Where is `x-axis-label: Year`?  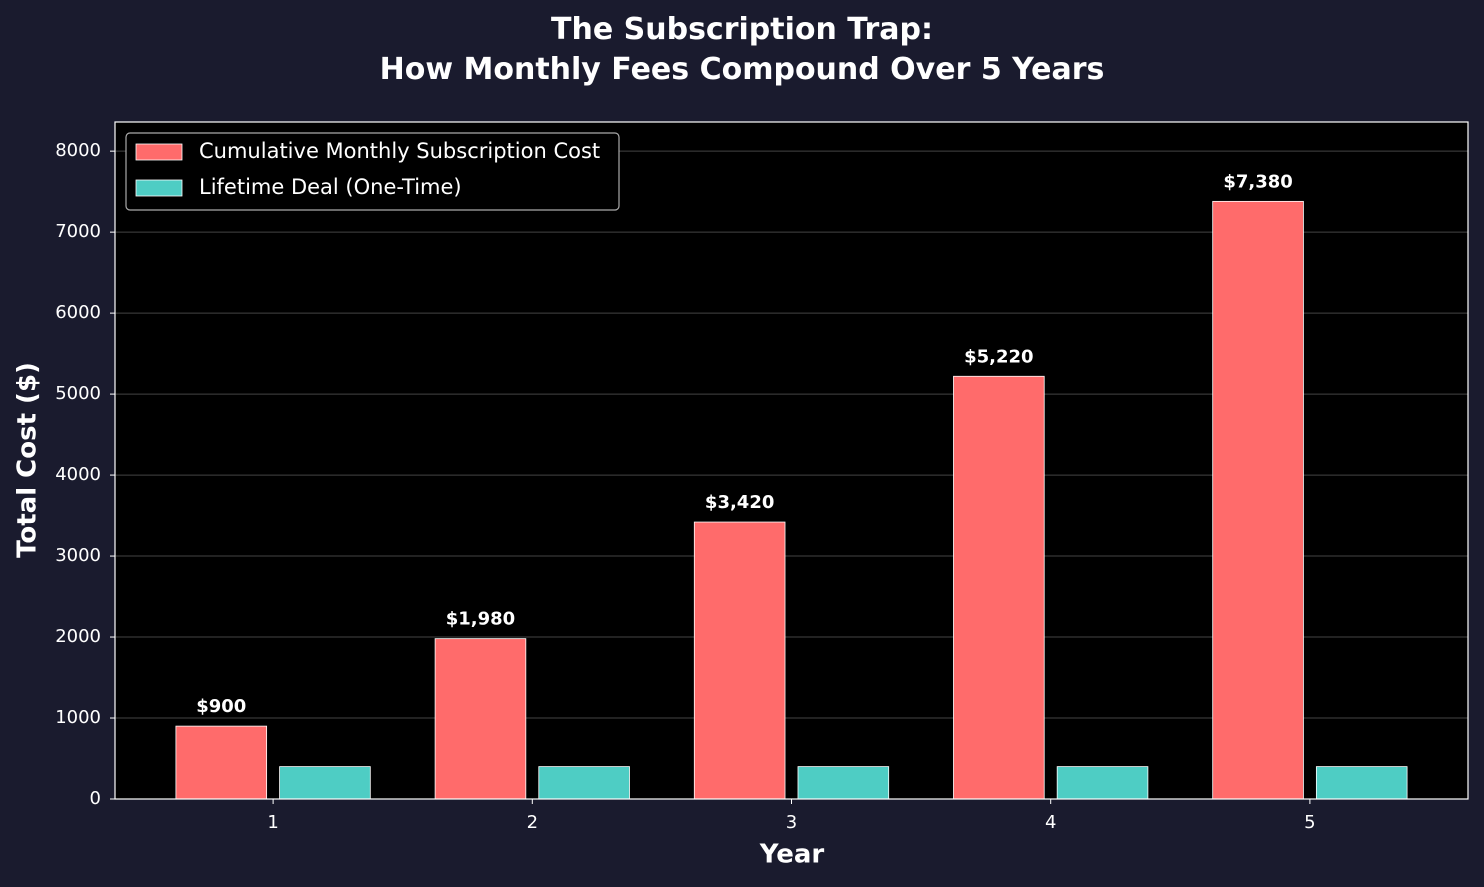 x-axis-label: Year is located at coordinates (792, 855).